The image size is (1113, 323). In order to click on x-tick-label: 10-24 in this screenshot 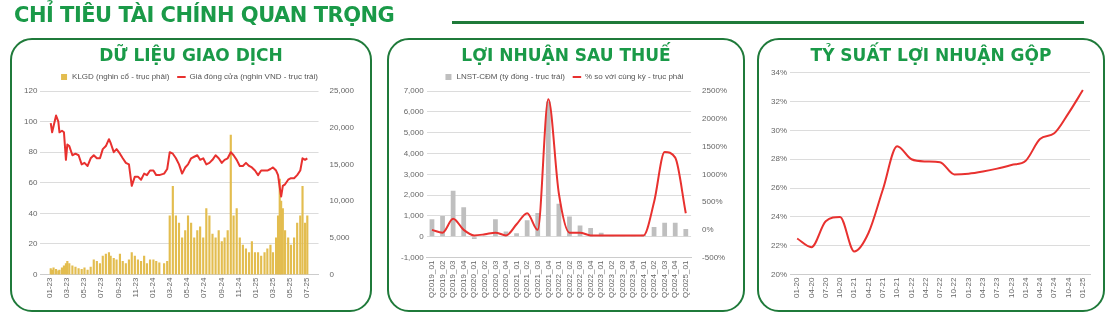, I will do `click(1068, 288)`.